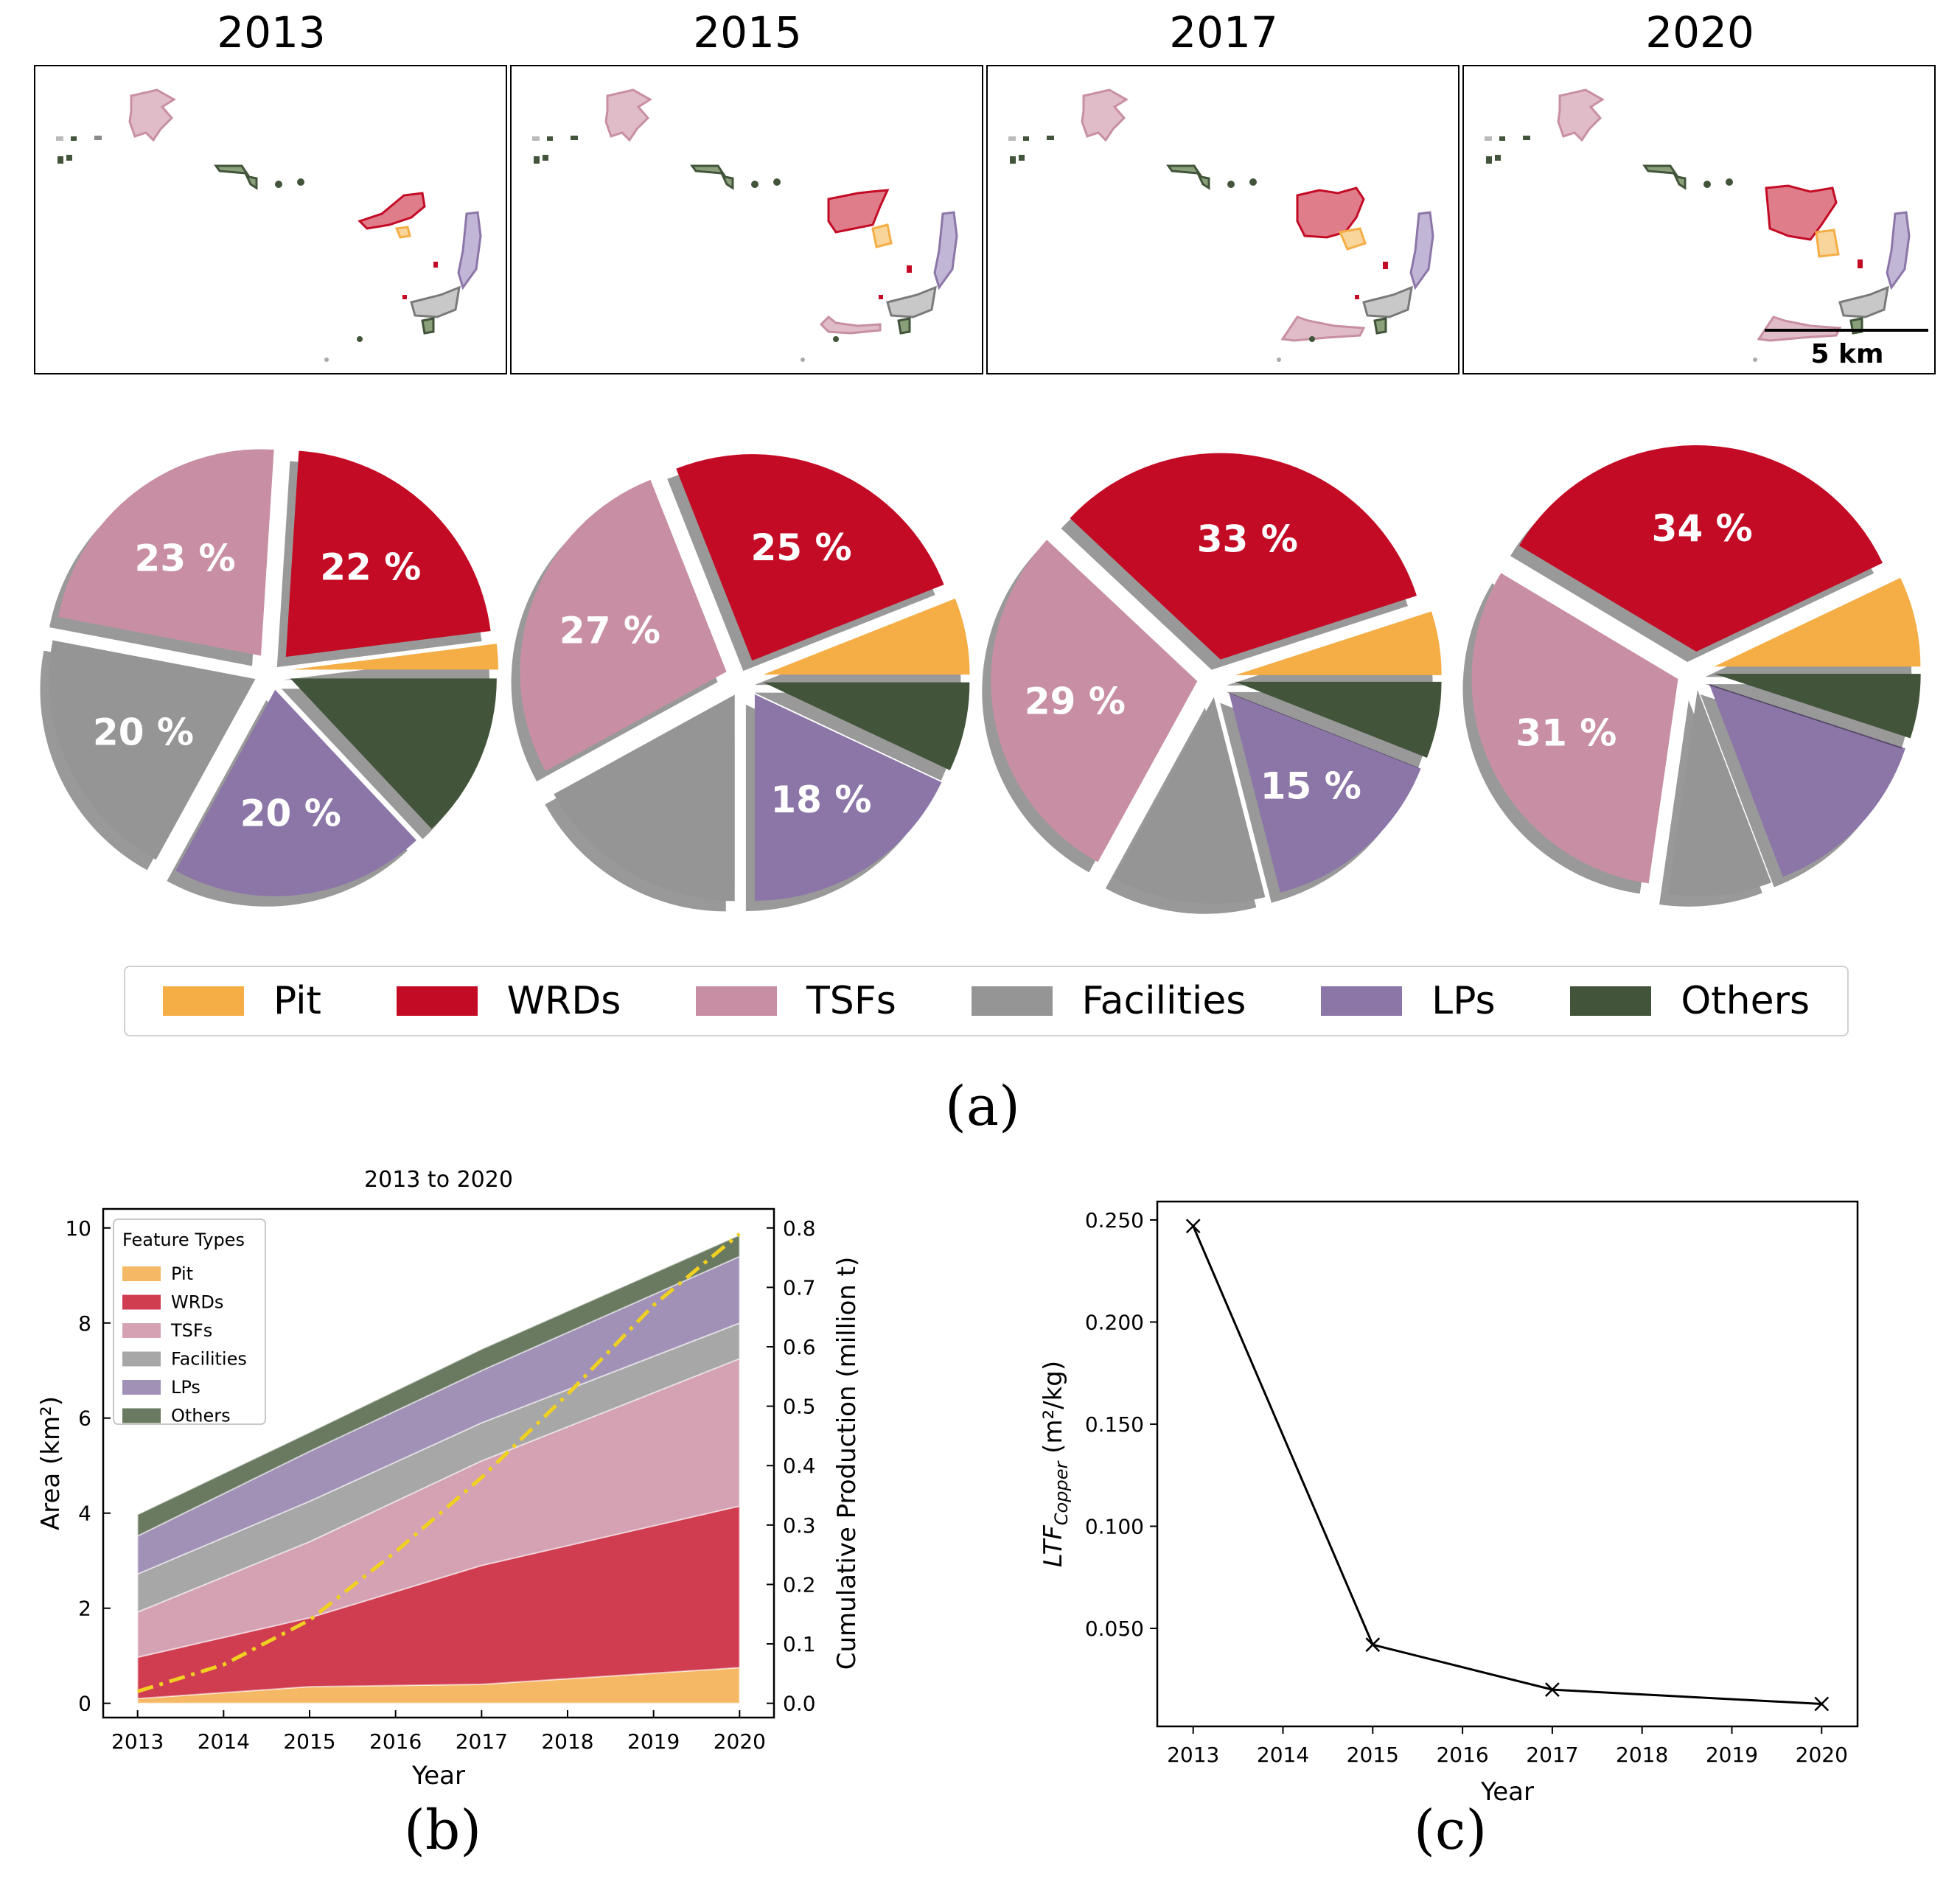  Describe the element at coordinates (747, 32) in the screenshot. I see `map-title-2015: 2015` at that location.